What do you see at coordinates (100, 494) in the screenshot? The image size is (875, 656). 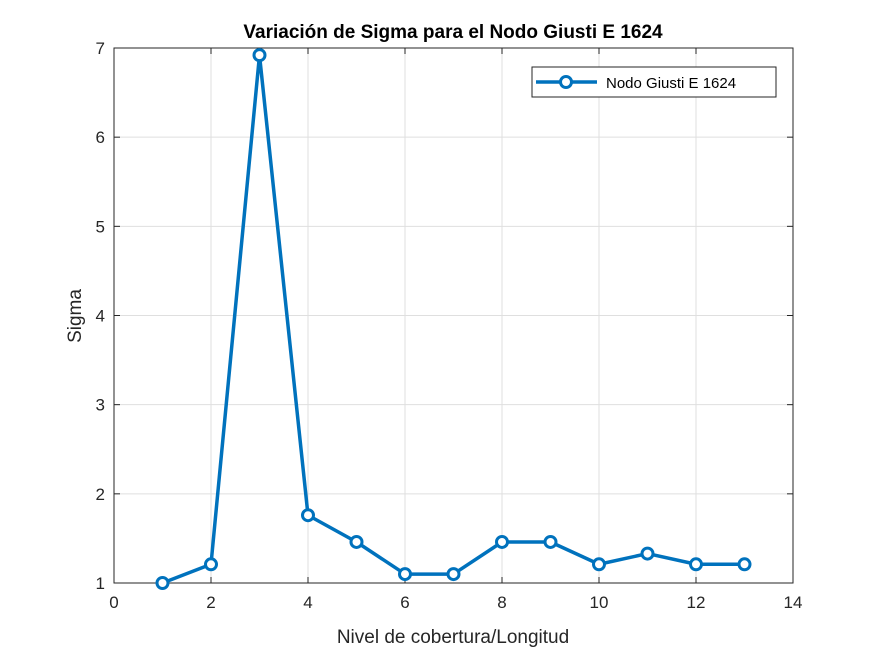 I see `y-tick-label: 2` at bounding box center [100, 494].